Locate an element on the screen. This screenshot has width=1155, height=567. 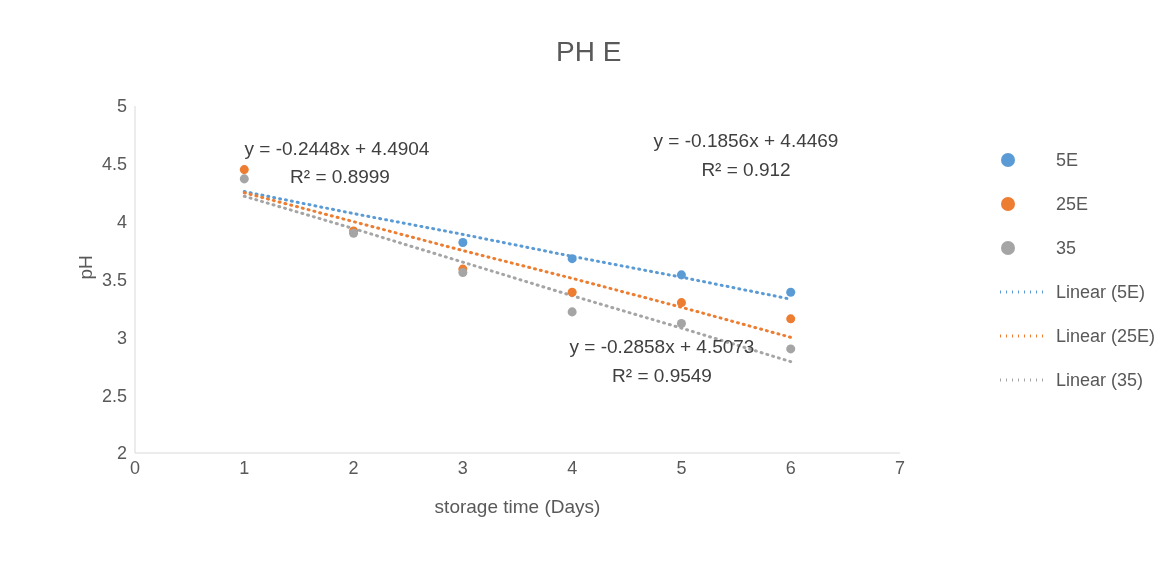
y-tick-label: 2 is located at coordinates (121, 453).